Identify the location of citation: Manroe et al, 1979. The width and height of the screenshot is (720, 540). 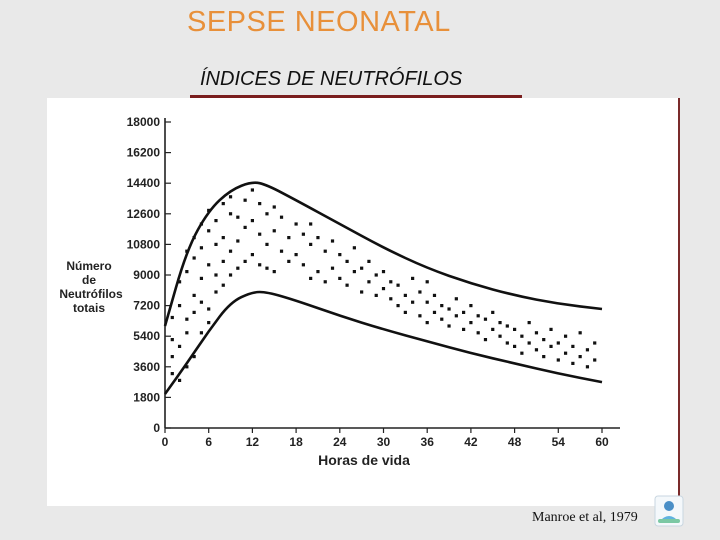
(585, 517).